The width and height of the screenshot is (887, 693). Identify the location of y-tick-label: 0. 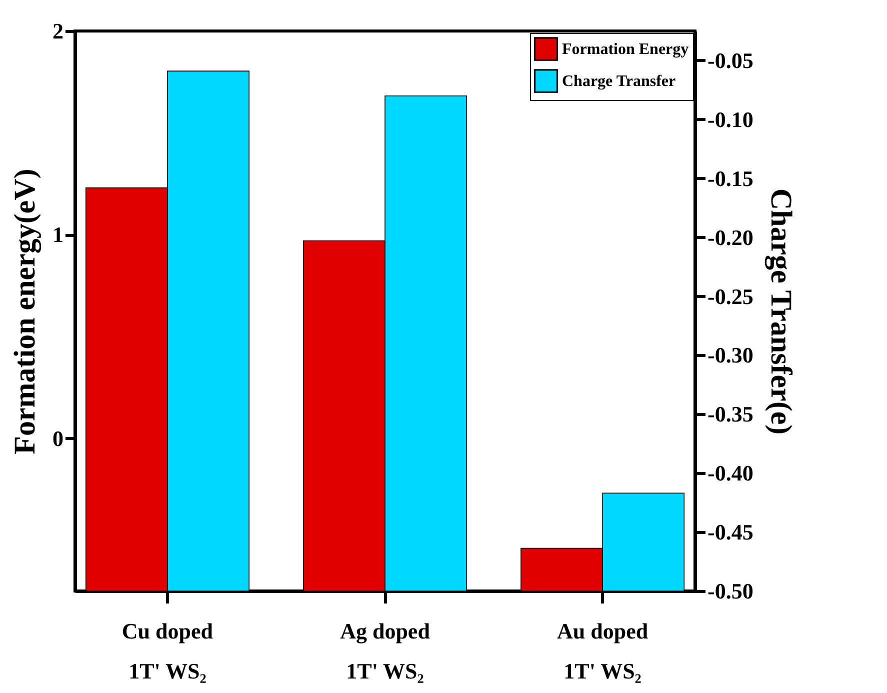
(58, 438).